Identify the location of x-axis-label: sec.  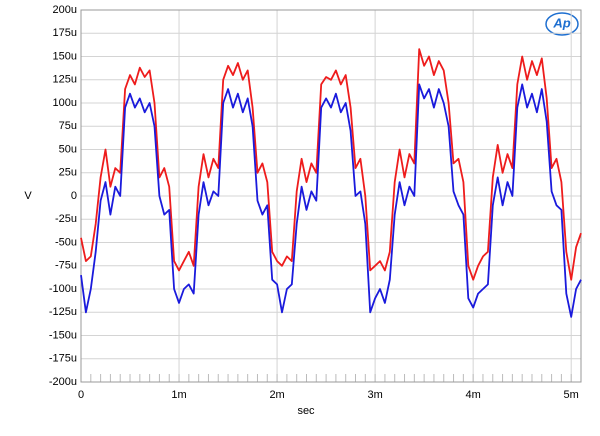
(306, 411).